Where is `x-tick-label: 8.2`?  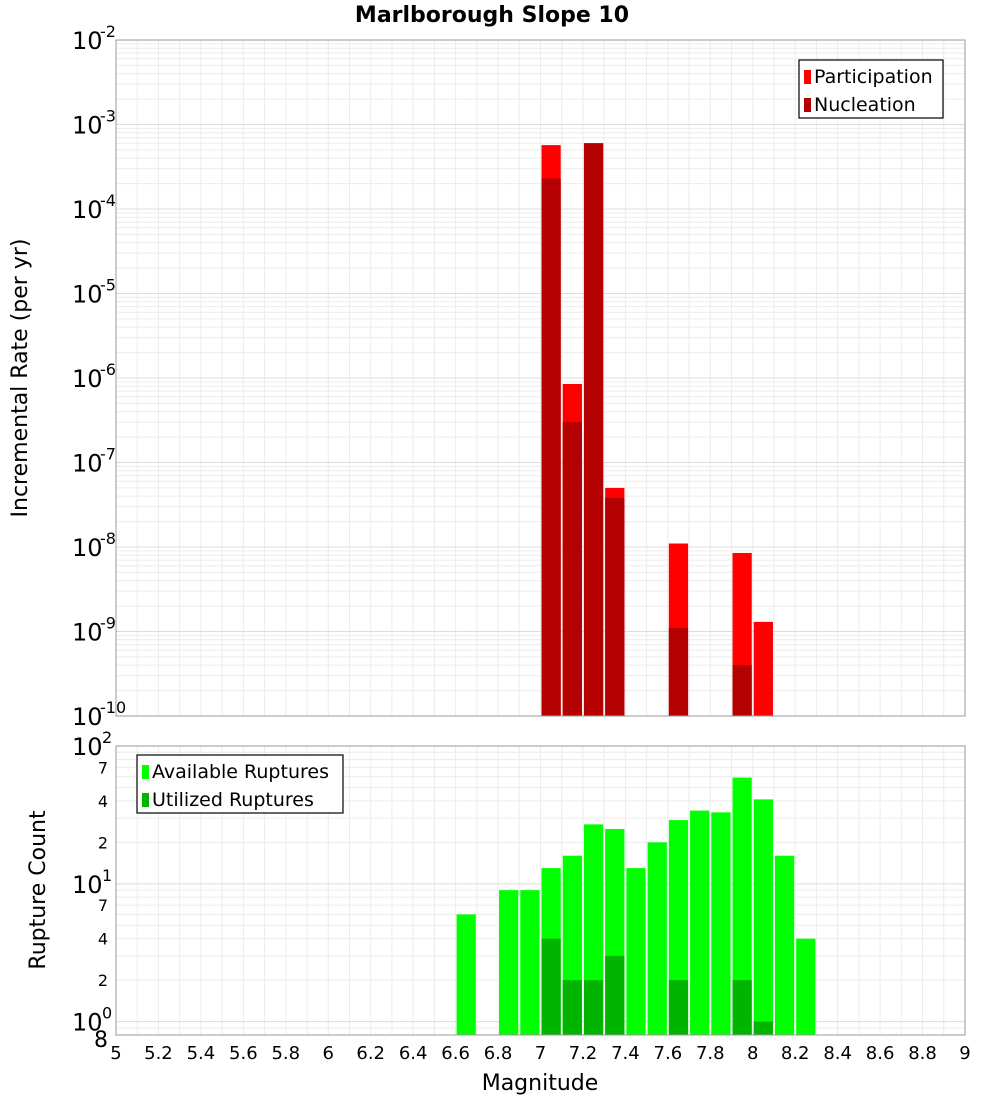
x-tick-label: 8.2 is located at coordinates (795, 1053).